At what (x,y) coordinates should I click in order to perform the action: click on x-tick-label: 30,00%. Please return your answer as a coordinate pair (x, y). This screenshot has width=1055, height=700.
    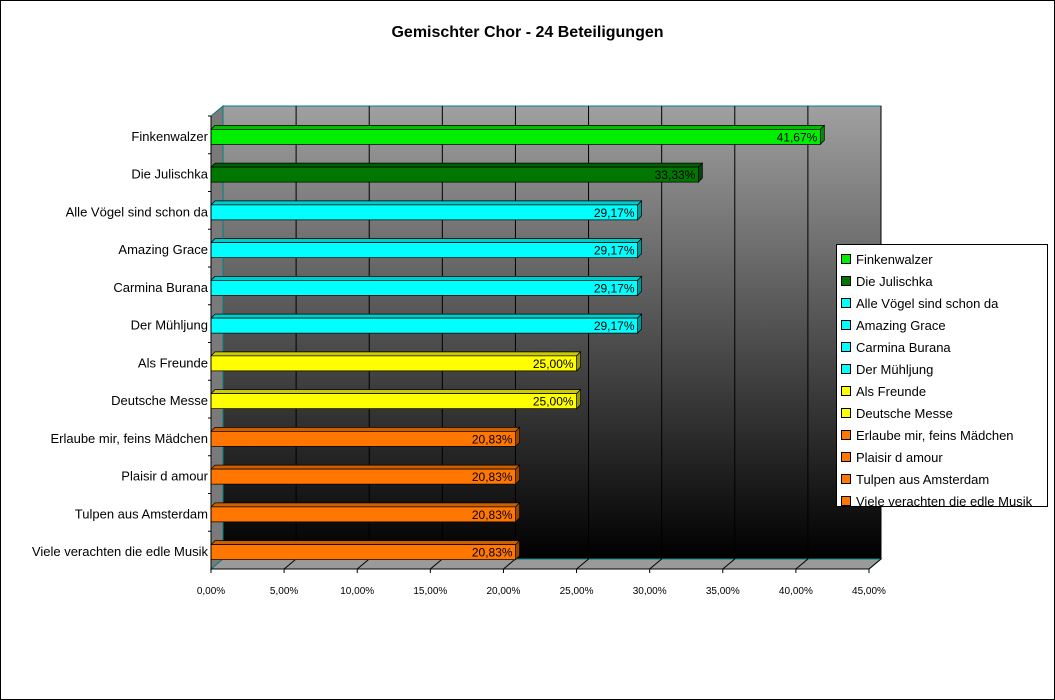
    Looking at the image, I should click on (650, 591).